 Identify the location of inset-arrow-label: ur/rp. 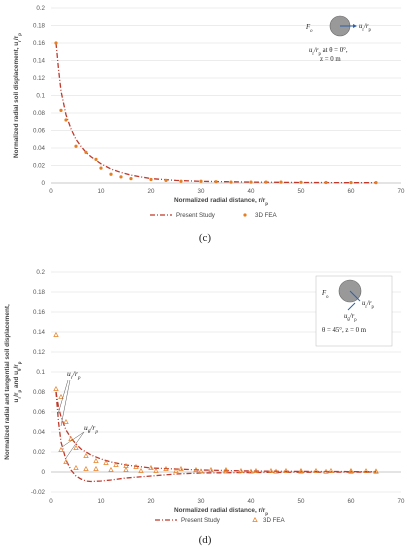
(365, 28).